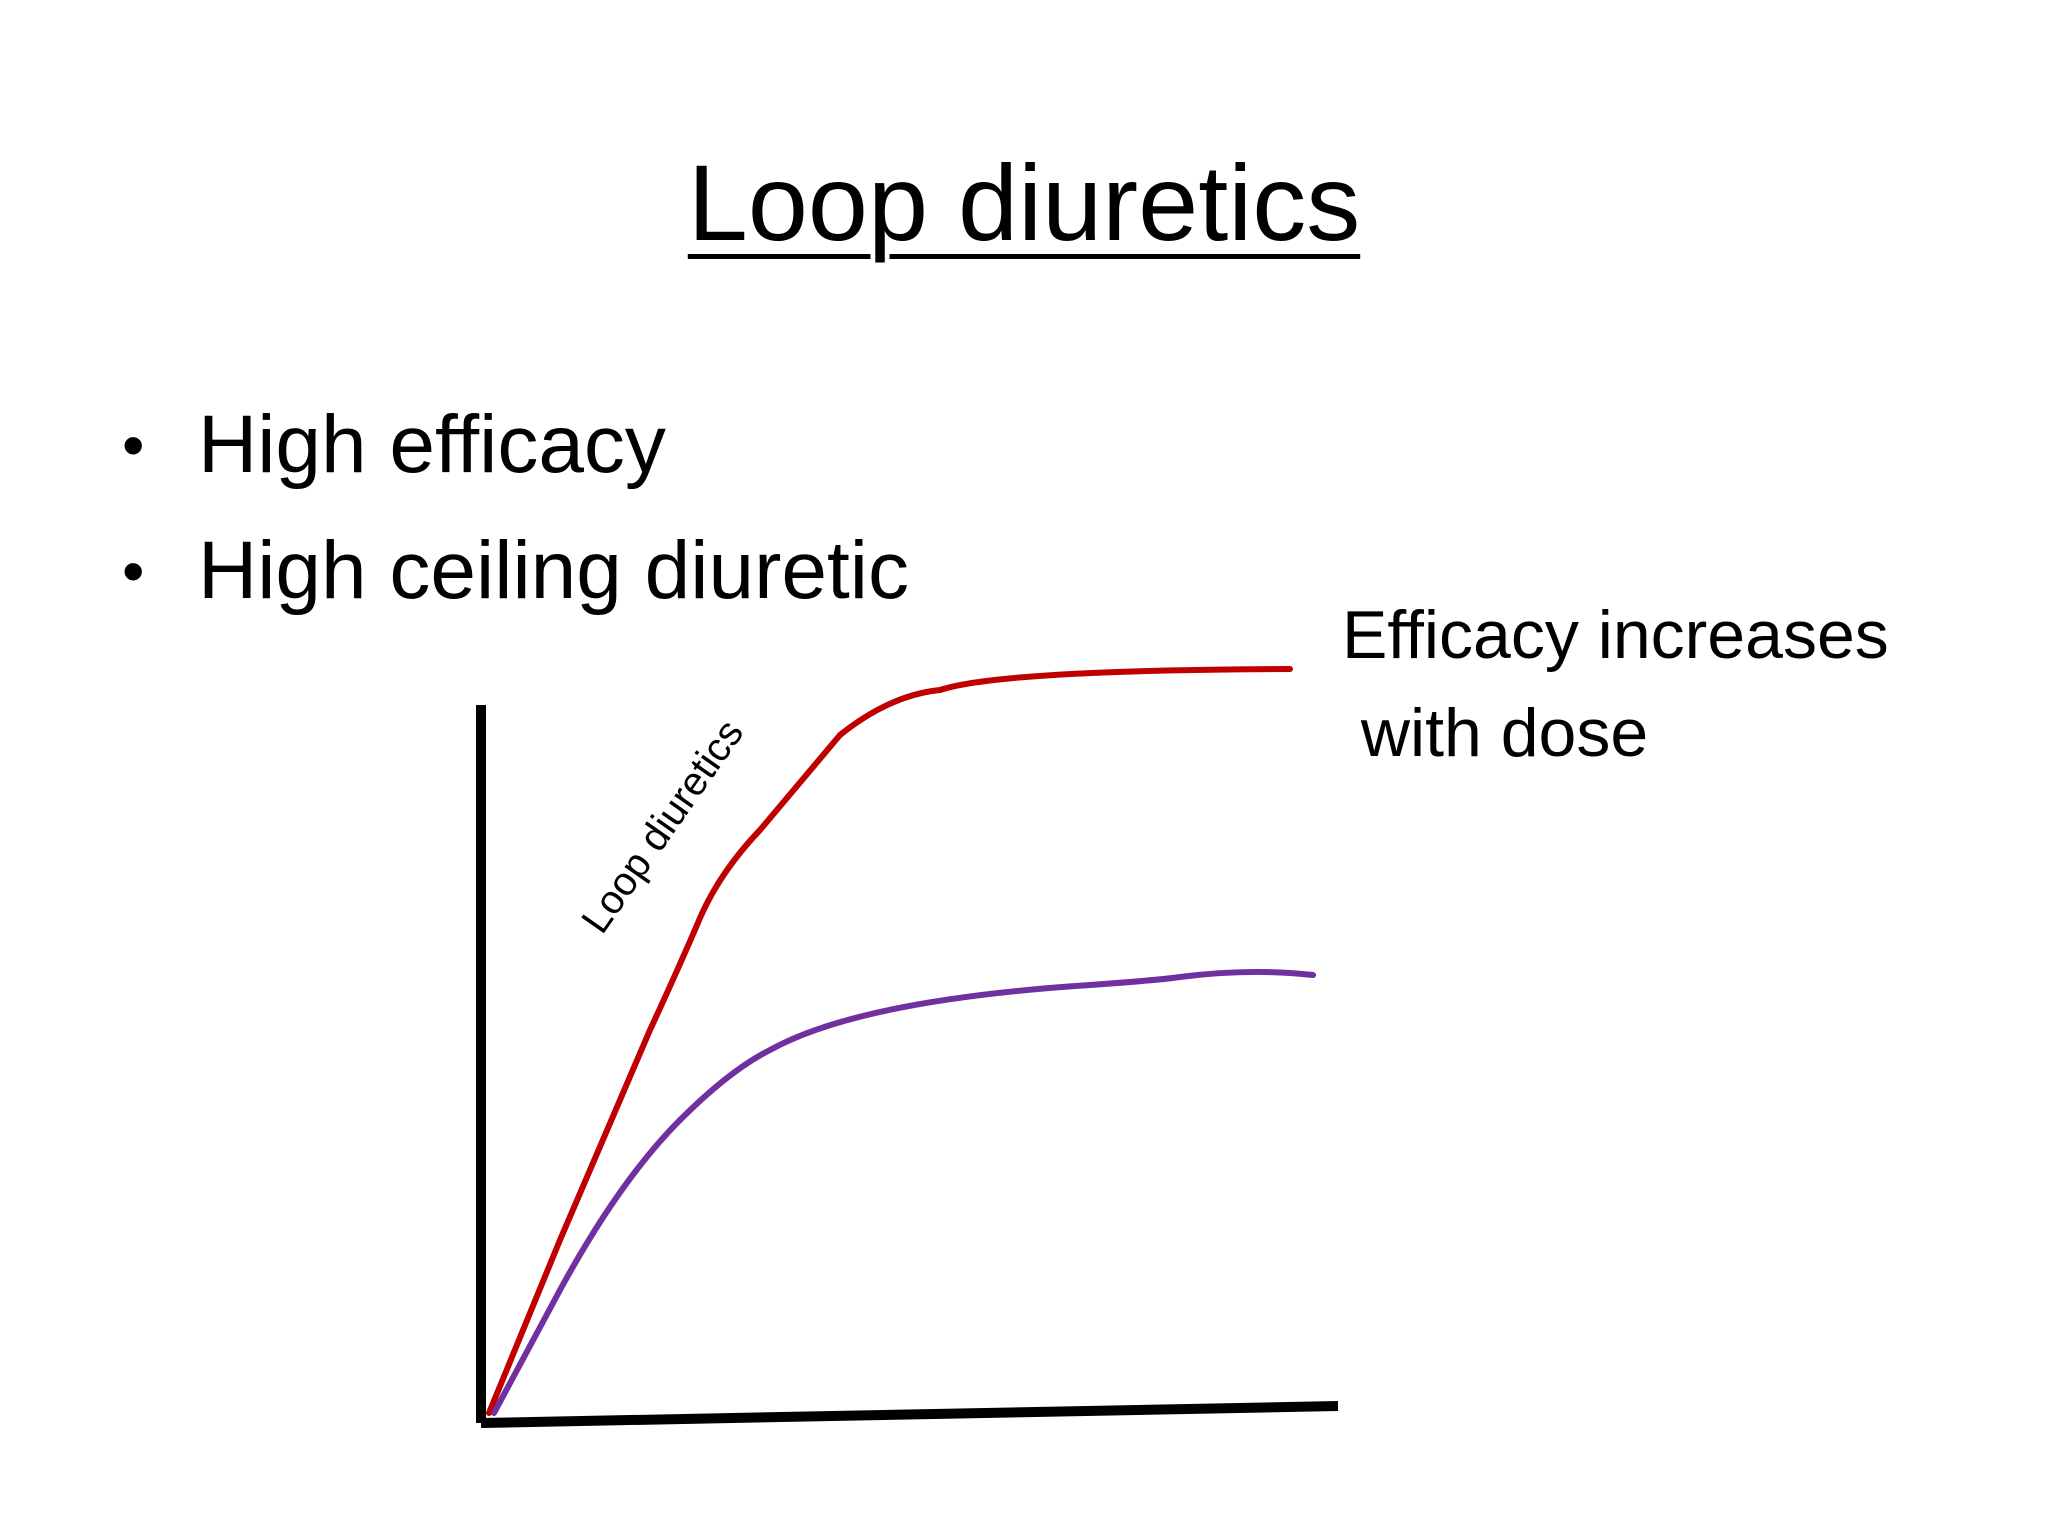  What do you see at coordinates (554, 570) in the screenshot?
I see `bullet-text: High ceiling diuretic` at bounding box center [554, 570].